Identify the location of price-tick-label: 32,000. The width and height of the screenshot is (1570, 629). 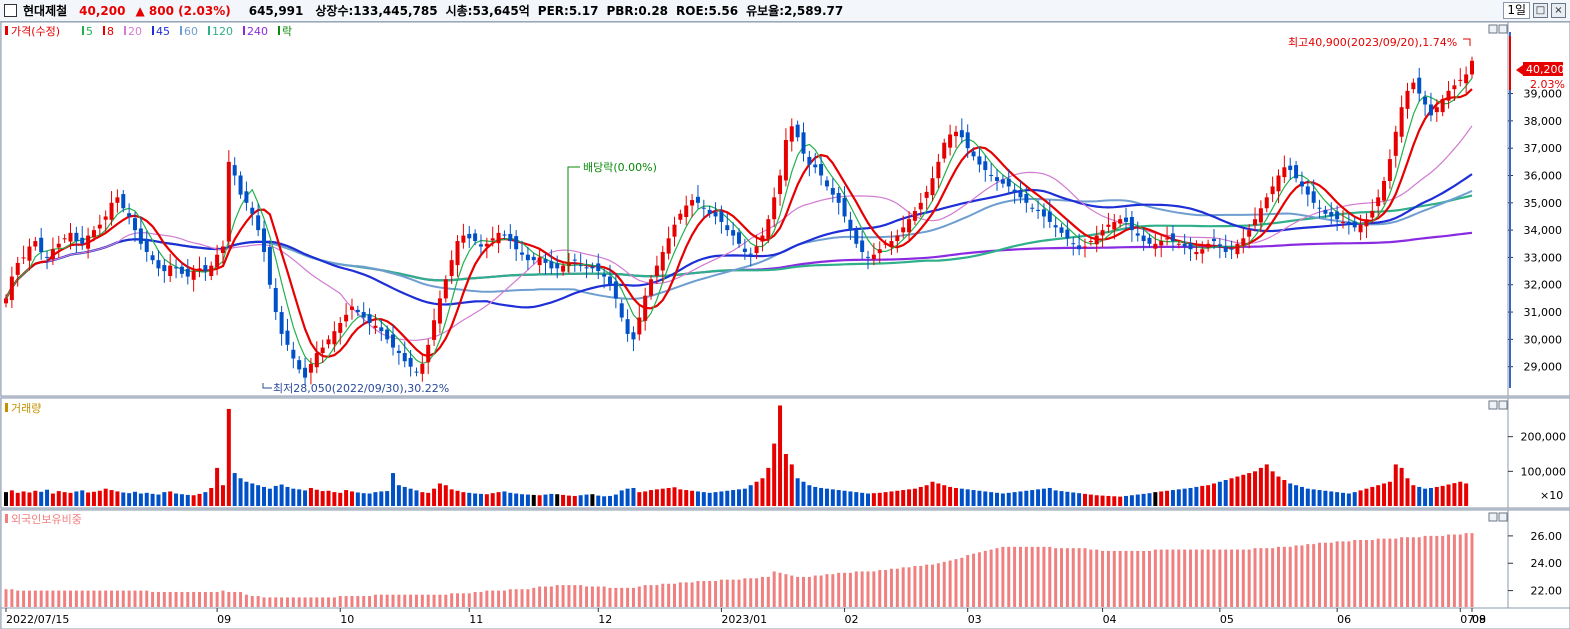
(1543, 285).